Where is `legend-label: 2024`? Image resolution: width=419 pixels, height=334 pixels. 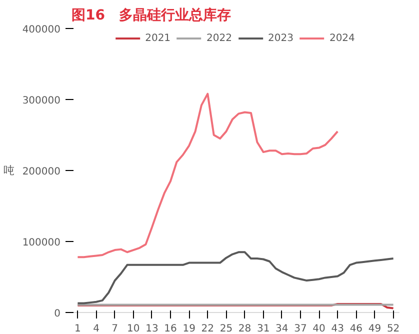 legend-label: 2024 is located at coordinates (342, 38).